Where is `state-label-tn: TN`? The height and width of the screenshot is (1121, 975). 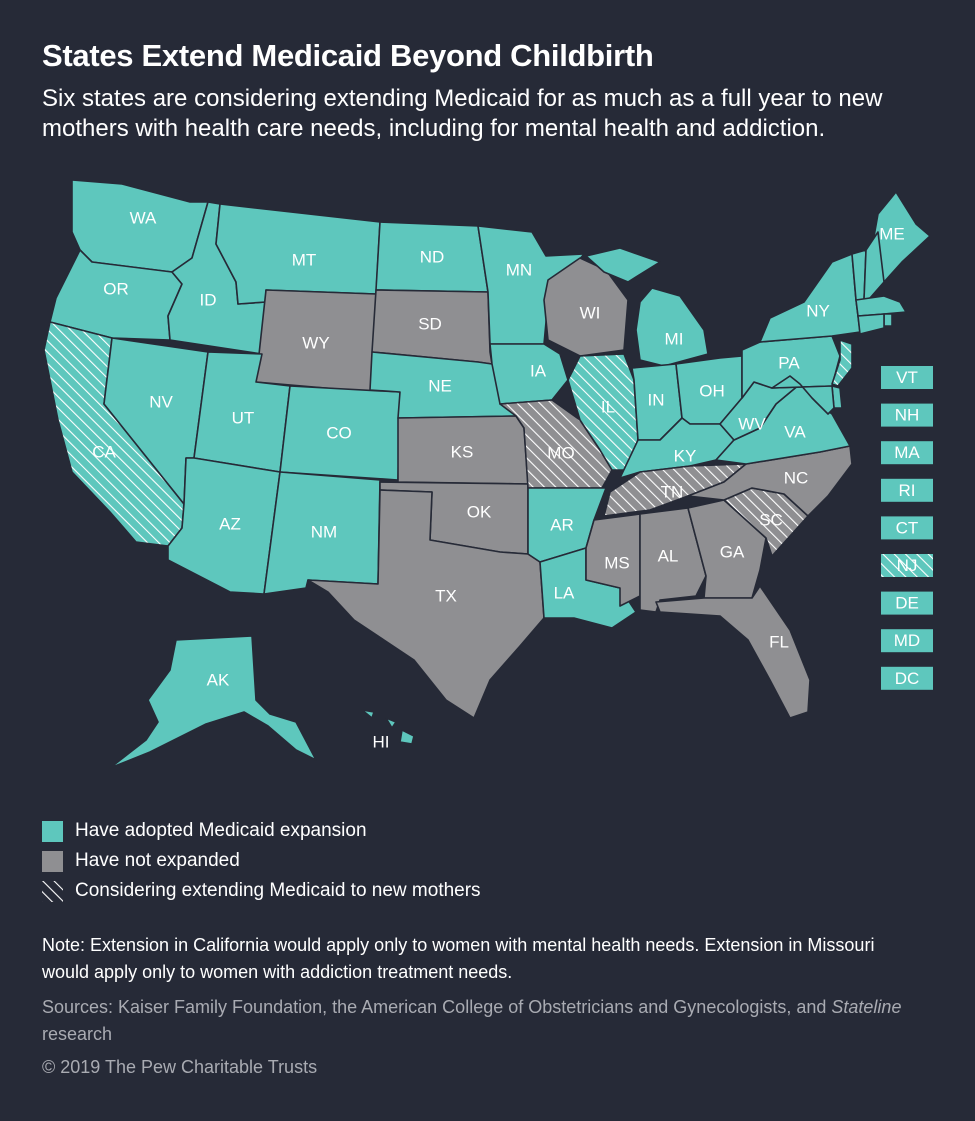 state-label-tn: TN is located at coordinates (672, 491).